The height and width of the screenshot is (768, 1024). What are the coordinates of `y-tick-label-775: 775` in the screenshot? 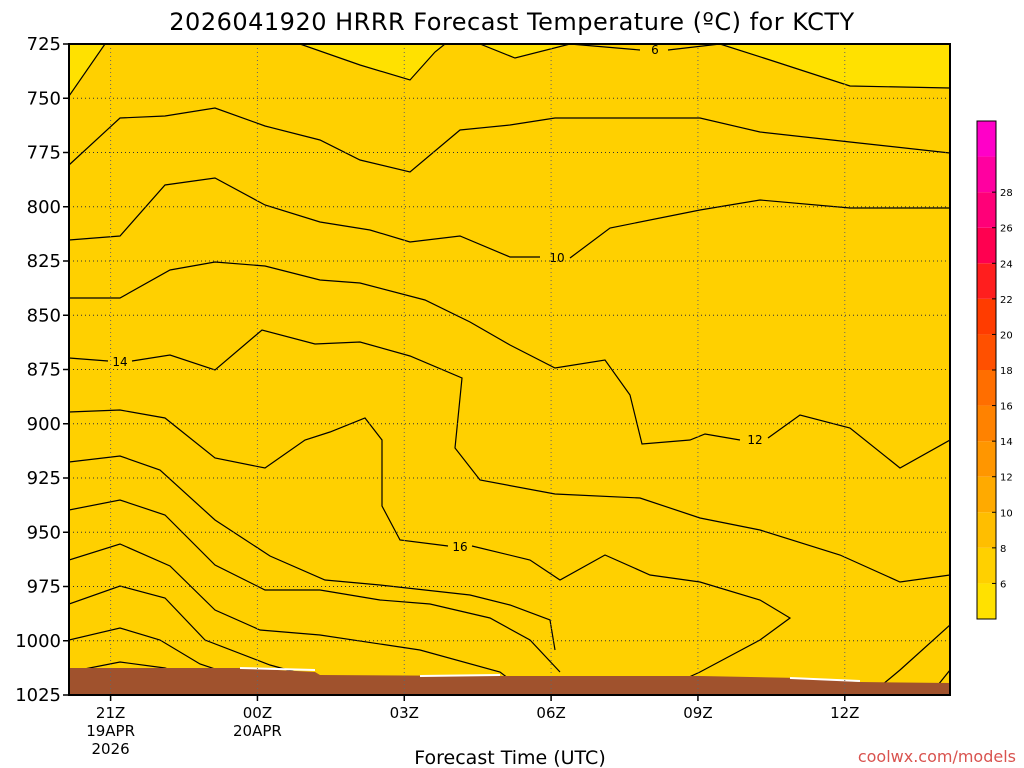 It's located at (44, 153).